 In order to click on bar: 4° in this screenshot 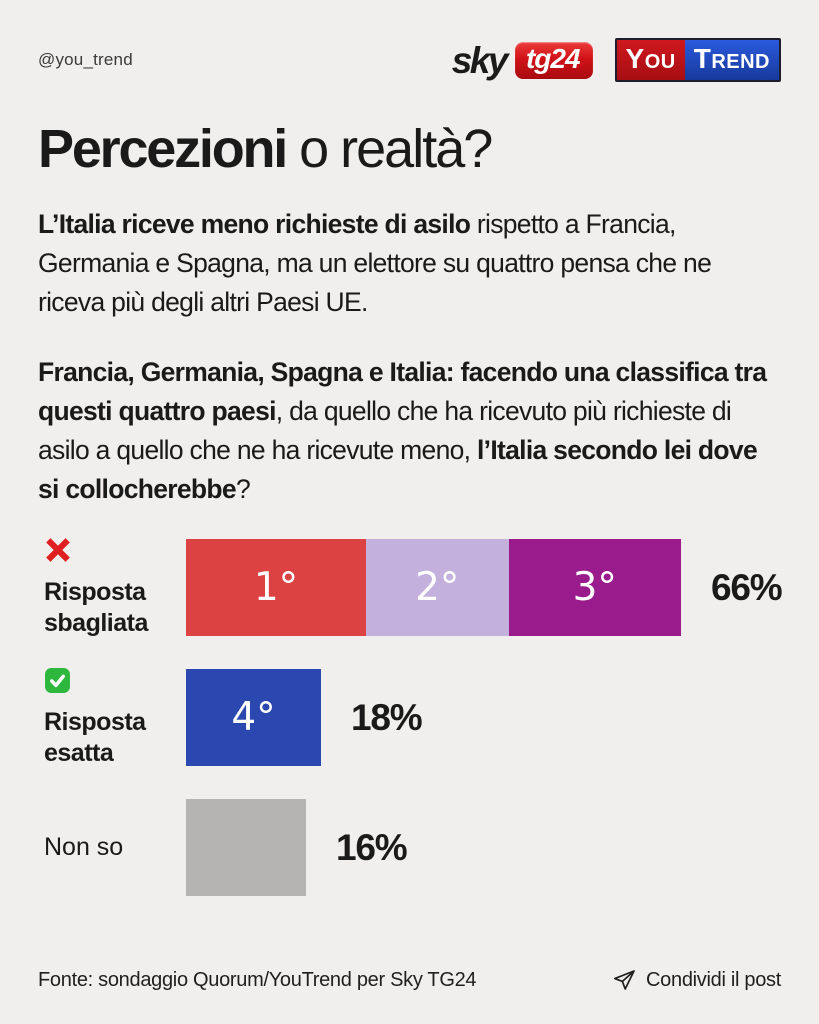, I will do `click(253, 718)`.